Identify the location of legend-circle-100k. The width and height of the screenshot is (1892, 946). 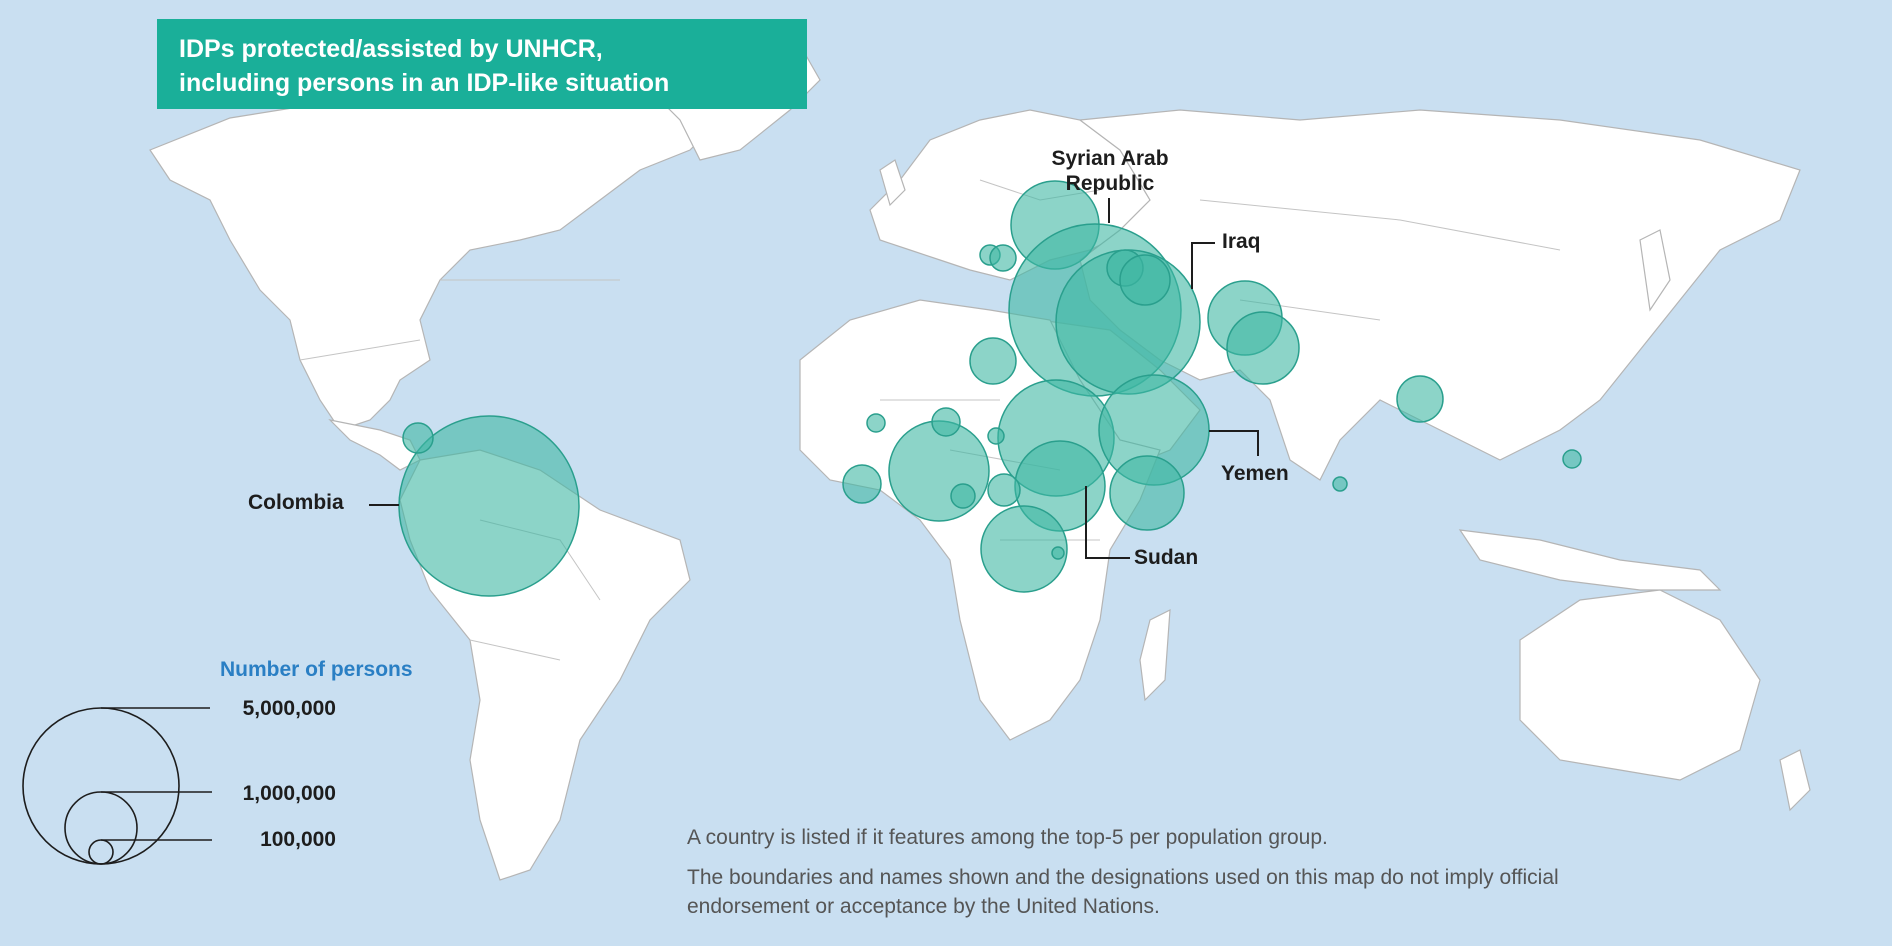
(101, 852).